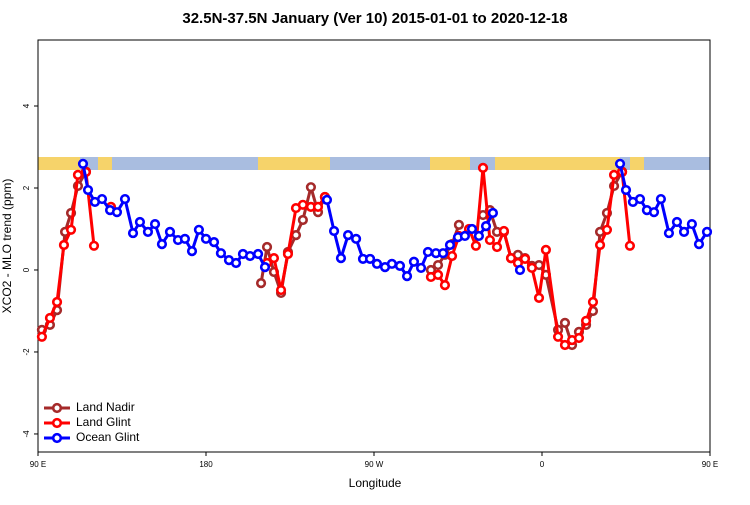 The height and width of the screenshot is (505, 750). I want to click on y-tick-label: -4, so click(26, 434).